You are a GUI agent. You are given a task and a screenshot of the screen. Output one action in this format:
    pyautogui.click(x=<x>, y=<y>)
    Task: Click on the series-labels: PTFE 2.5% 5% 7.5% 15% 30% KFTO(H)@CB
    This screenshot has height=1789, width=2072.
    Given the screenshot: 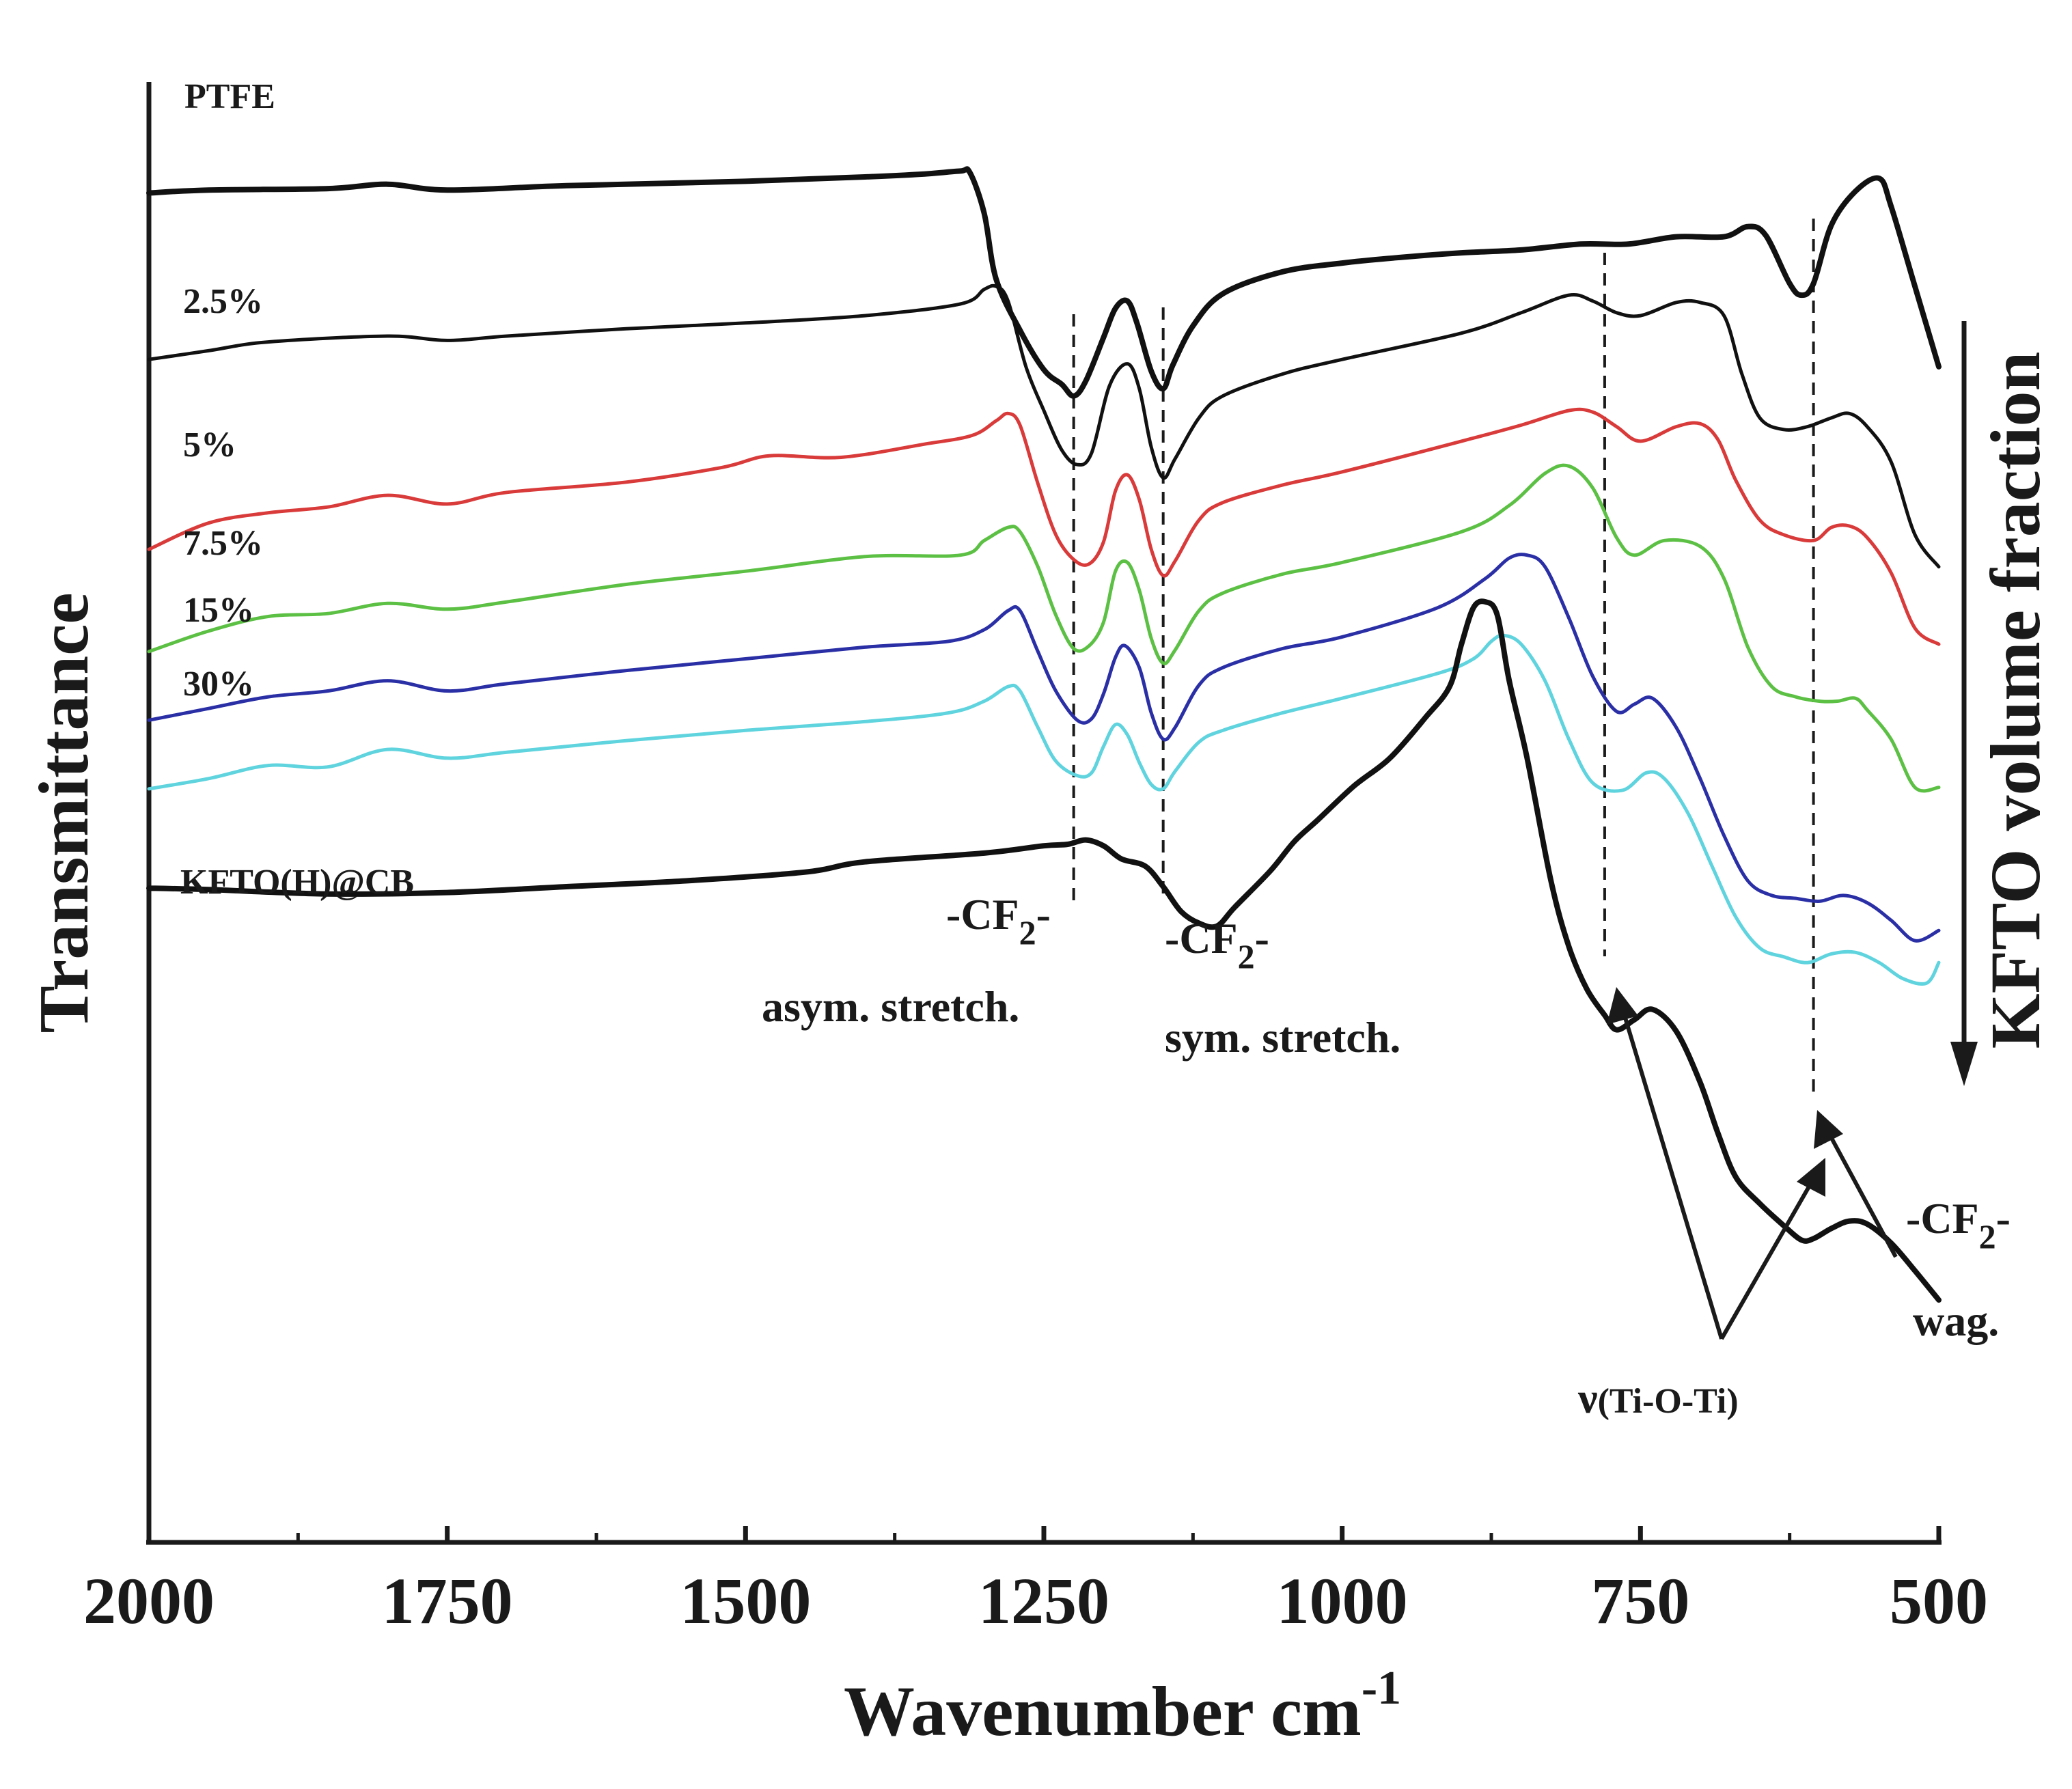 What is the action you would take?
    pyautogui.click(x=297, y=489)
    